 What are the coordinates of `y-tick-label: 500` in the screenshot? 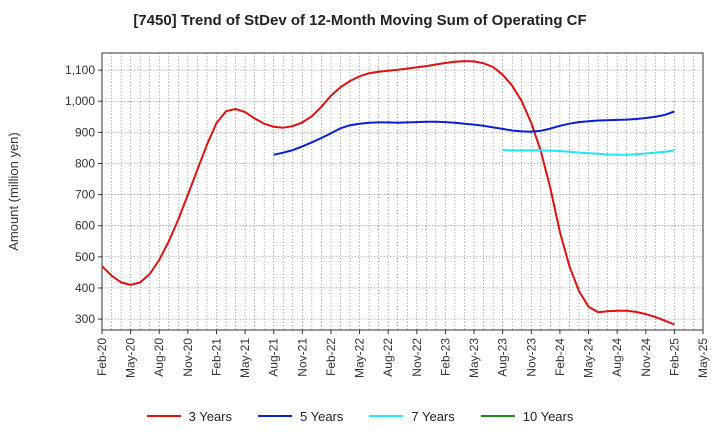 It's located at (85, 257).